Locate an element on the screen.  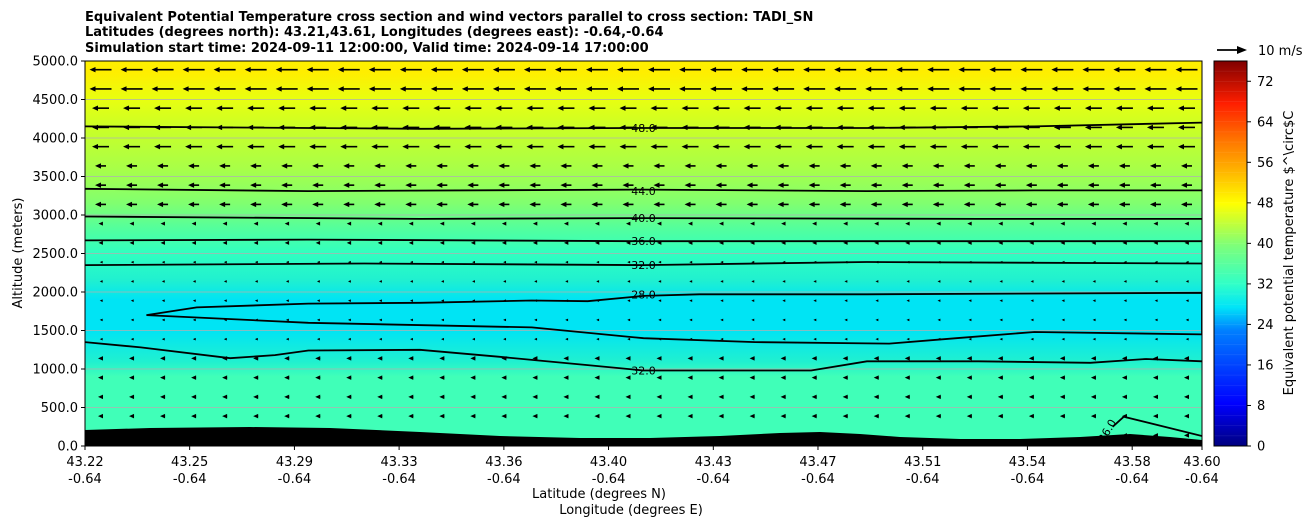
colorbar-ticks: 0 8 16 24 32 40 48 56 64 72 is located at coordinates (1260, 265).